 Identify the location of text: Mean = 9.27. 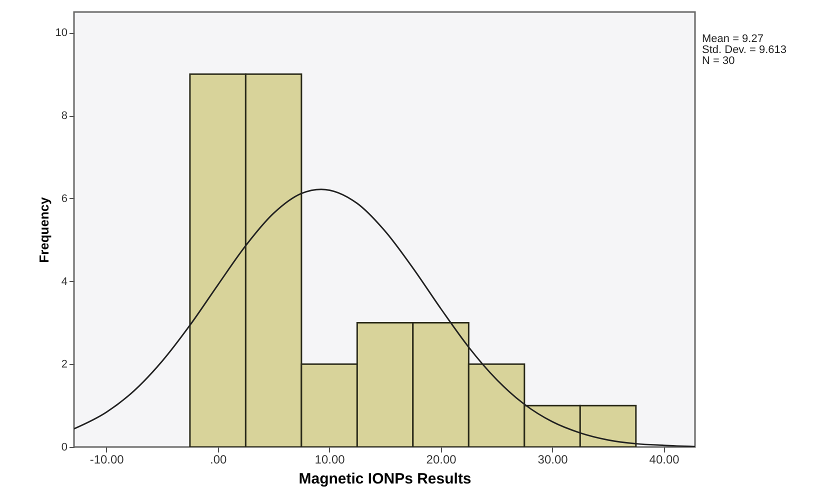
(733, 39).